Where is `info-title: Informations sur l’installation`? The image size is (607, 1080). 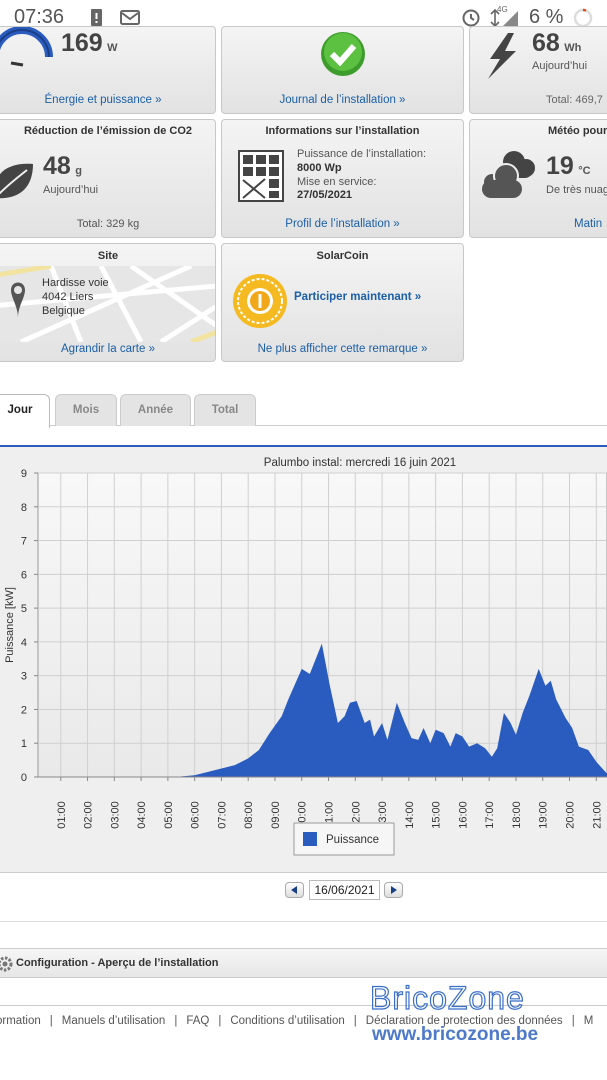 info-title: Informations sur l’installation is located at coordinates (342, 131).